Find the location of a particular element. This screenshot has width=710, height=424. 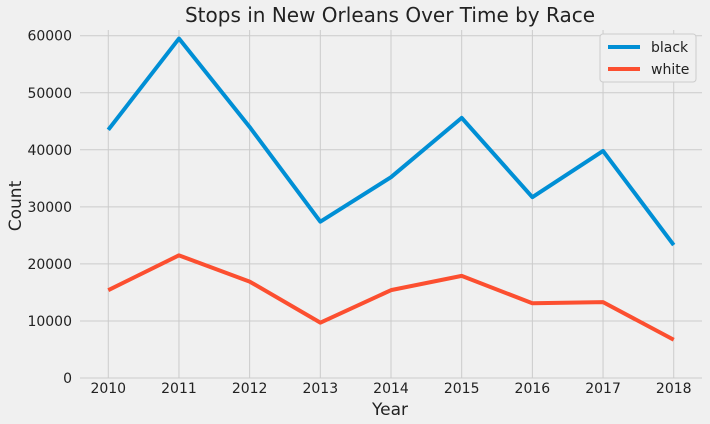

x-tick-label: 2014 is located at coordinates (391, 389).